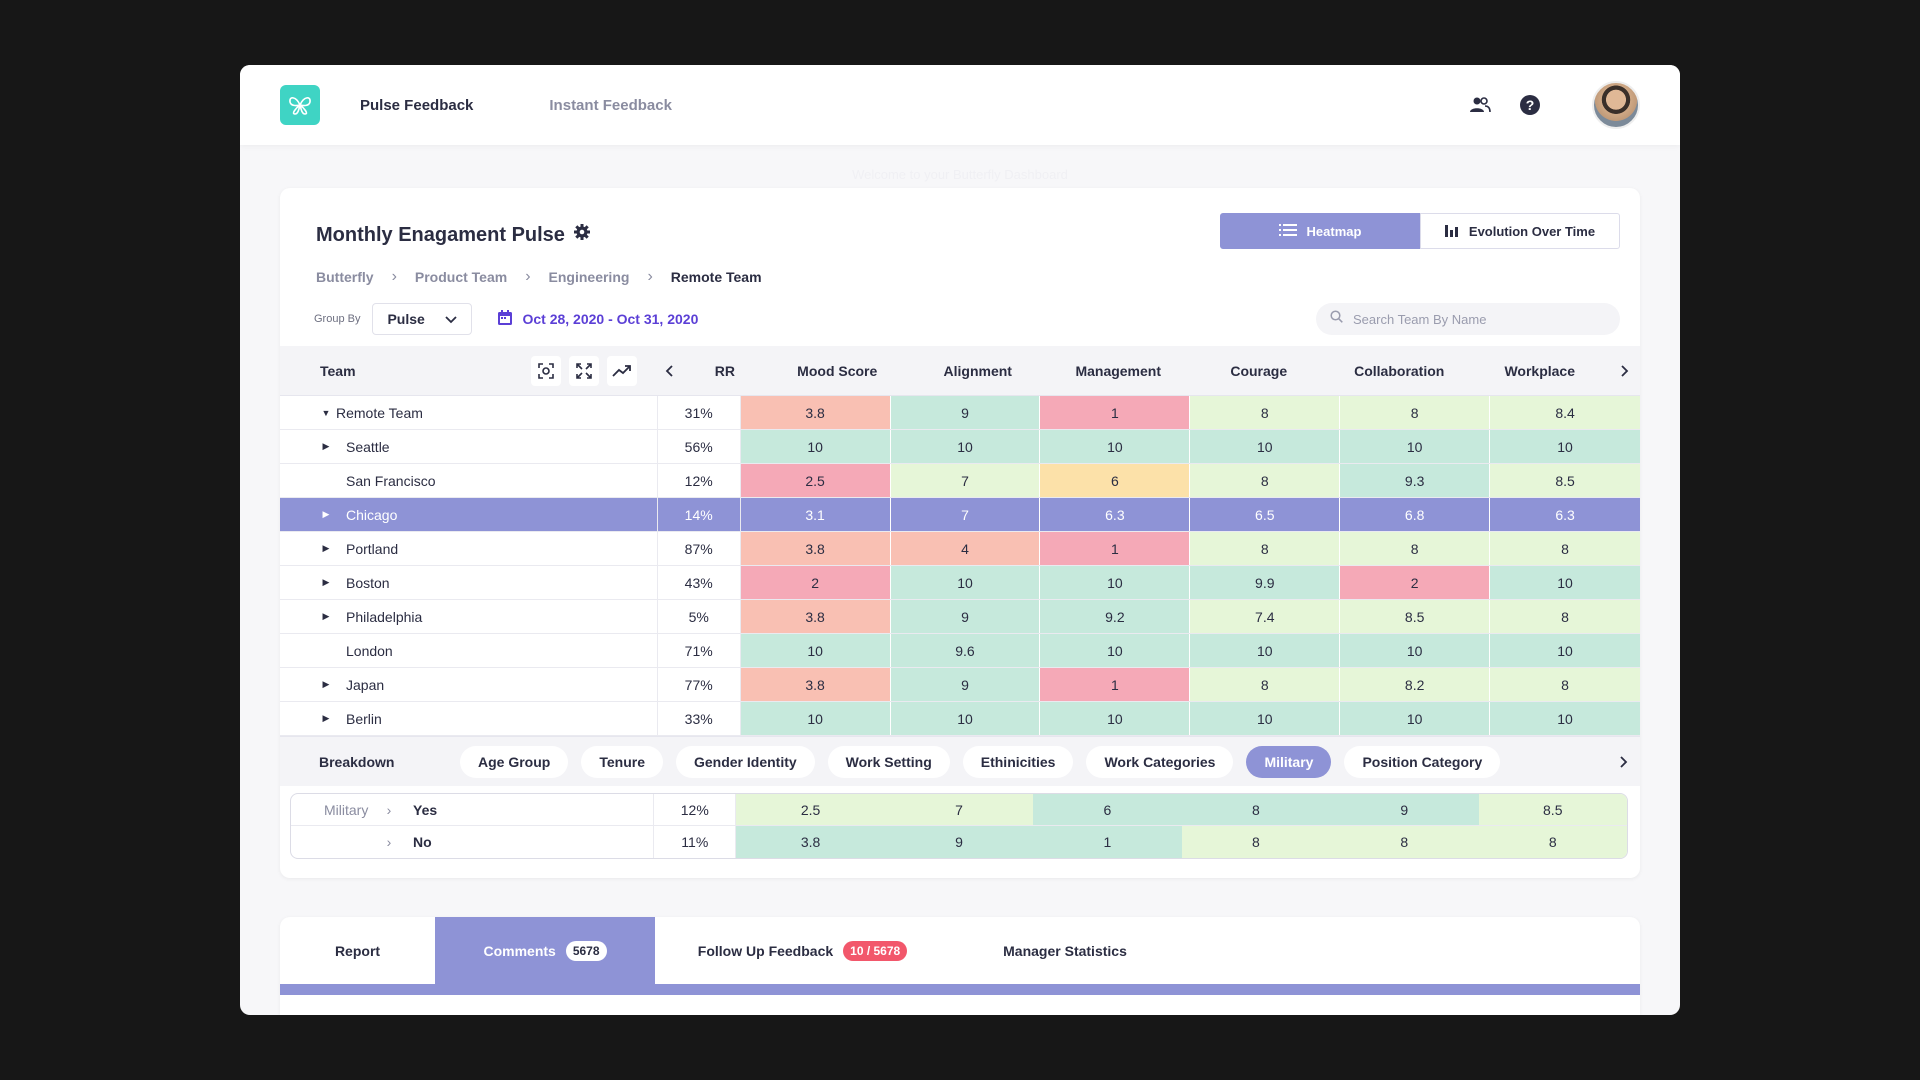 The height and width of the screenshot is (1080, 1920). What do you see at coordinates (1539, 370) in the screenshot?
I see `column-header-workplace: Workplace` at bounding box center [1539, 370].